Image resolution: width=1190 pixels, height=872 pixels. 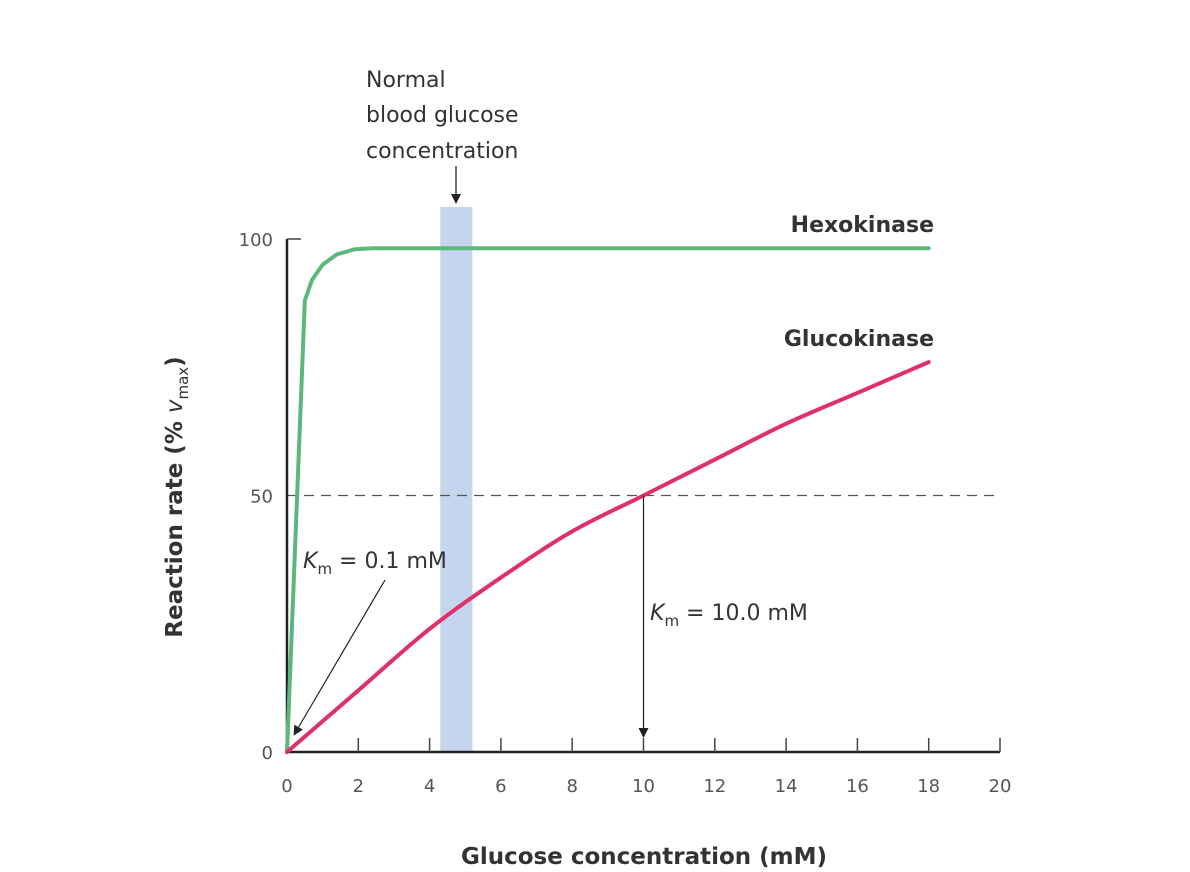 What do you see at coordinates (859, 339) in the screenshot?
I see `series-label-glucokinase: Glucokinase` at bounding box center [859, 339].